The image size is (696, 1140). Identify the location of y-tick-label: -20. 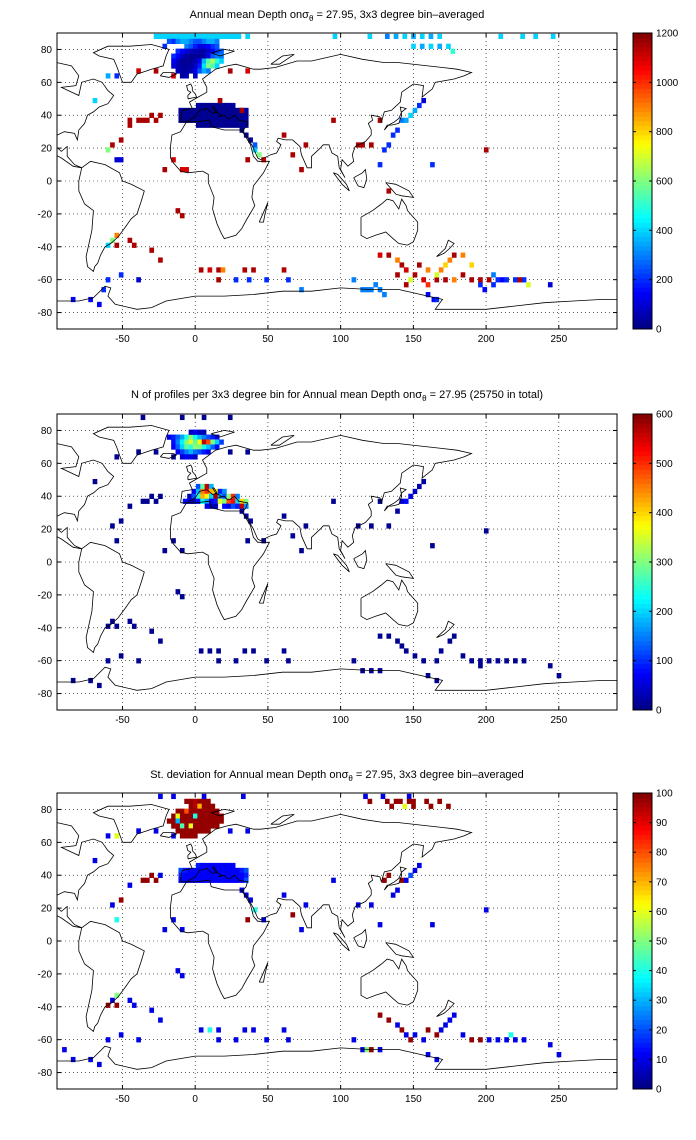
(45, 214).